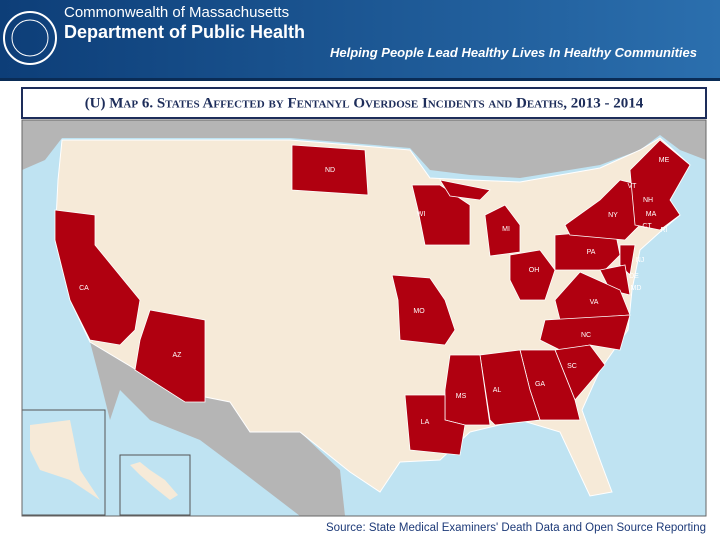  What do you see at coordinates (419, 311) in the screenshot?
I see `state-label: MO` at bounding box center [419, 311].